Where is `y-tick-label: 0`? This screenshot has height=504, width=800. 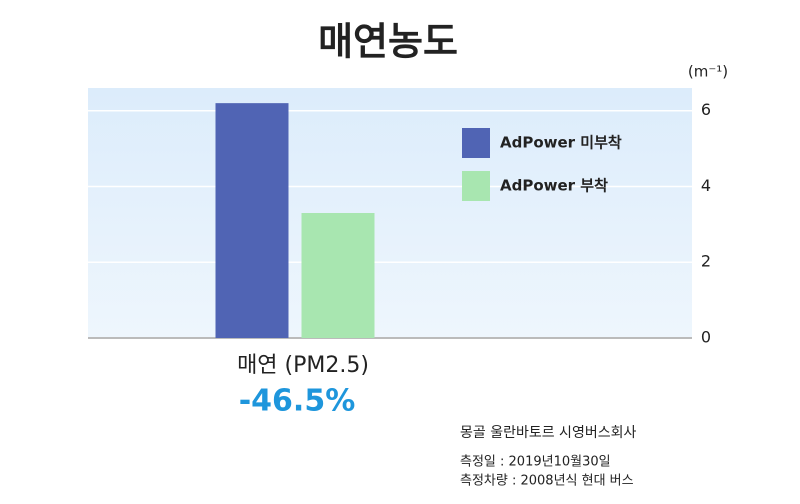
y-tick-label: 0 is located at coordinates (706, 337).